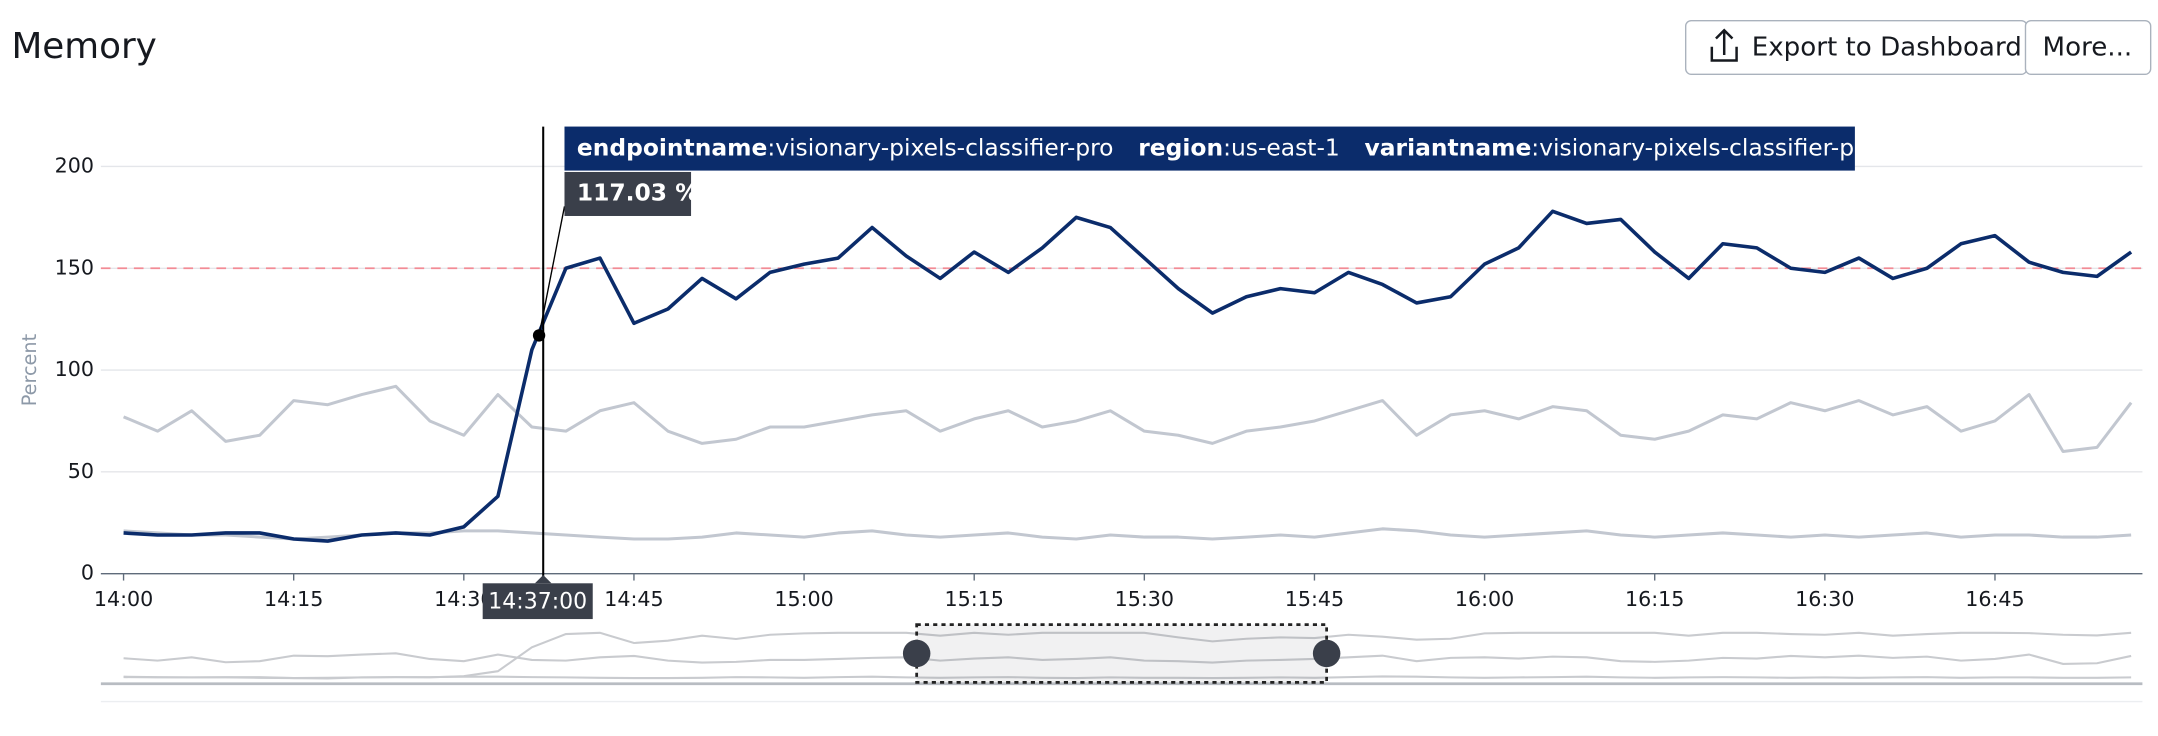 Image resolution: width=2158 pixels, height=736 pixels. What do you see at coordinates (1724, 45) in the screenshot?
I see `export-icon` at bounding box center [1724, 45].